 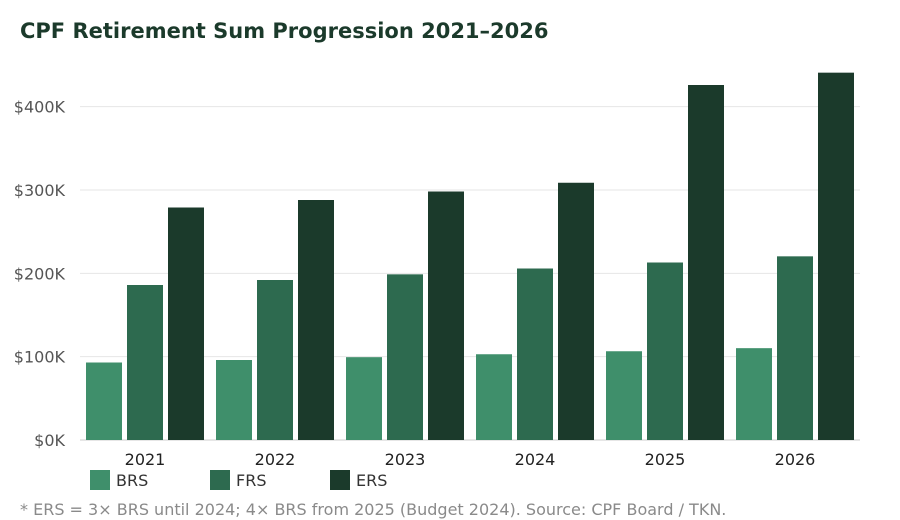 What do you see at coordinates (364, 398) in the screenshot?
I see `bar-brs-2023` at bounding box center [364, 398].